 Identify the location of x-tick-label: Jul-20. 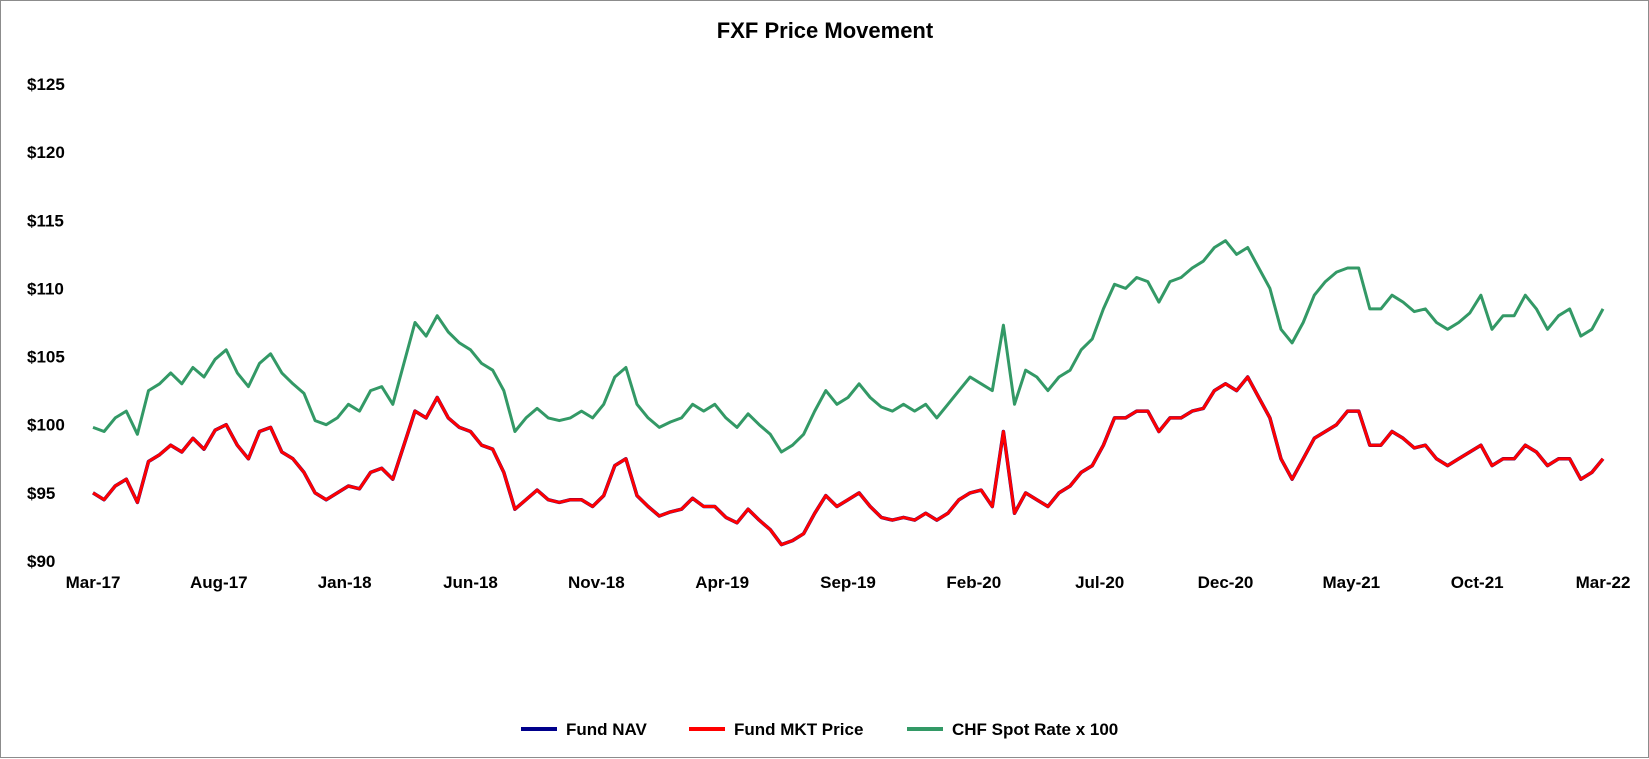
(1099, 582).